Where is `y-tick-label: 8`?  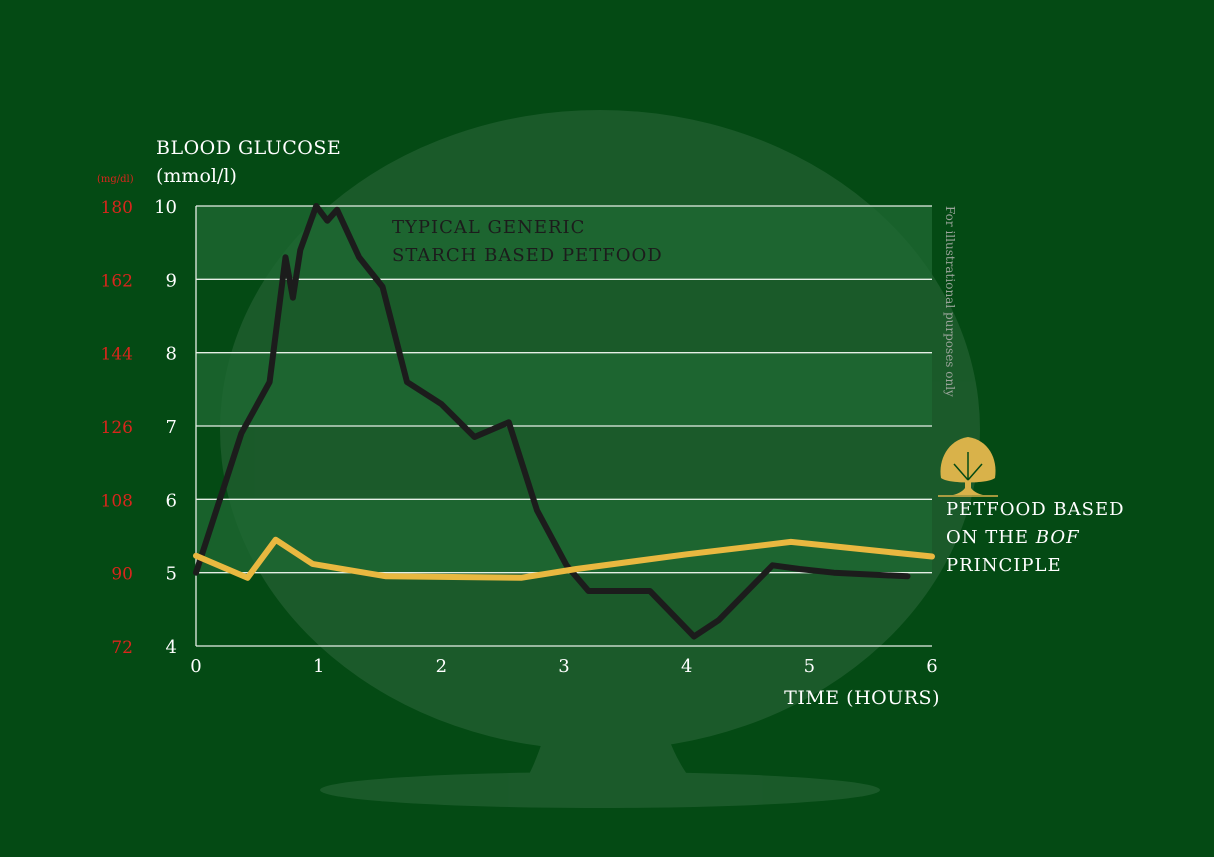 y-tick-label: 8 is located at coordinates (171, 354).